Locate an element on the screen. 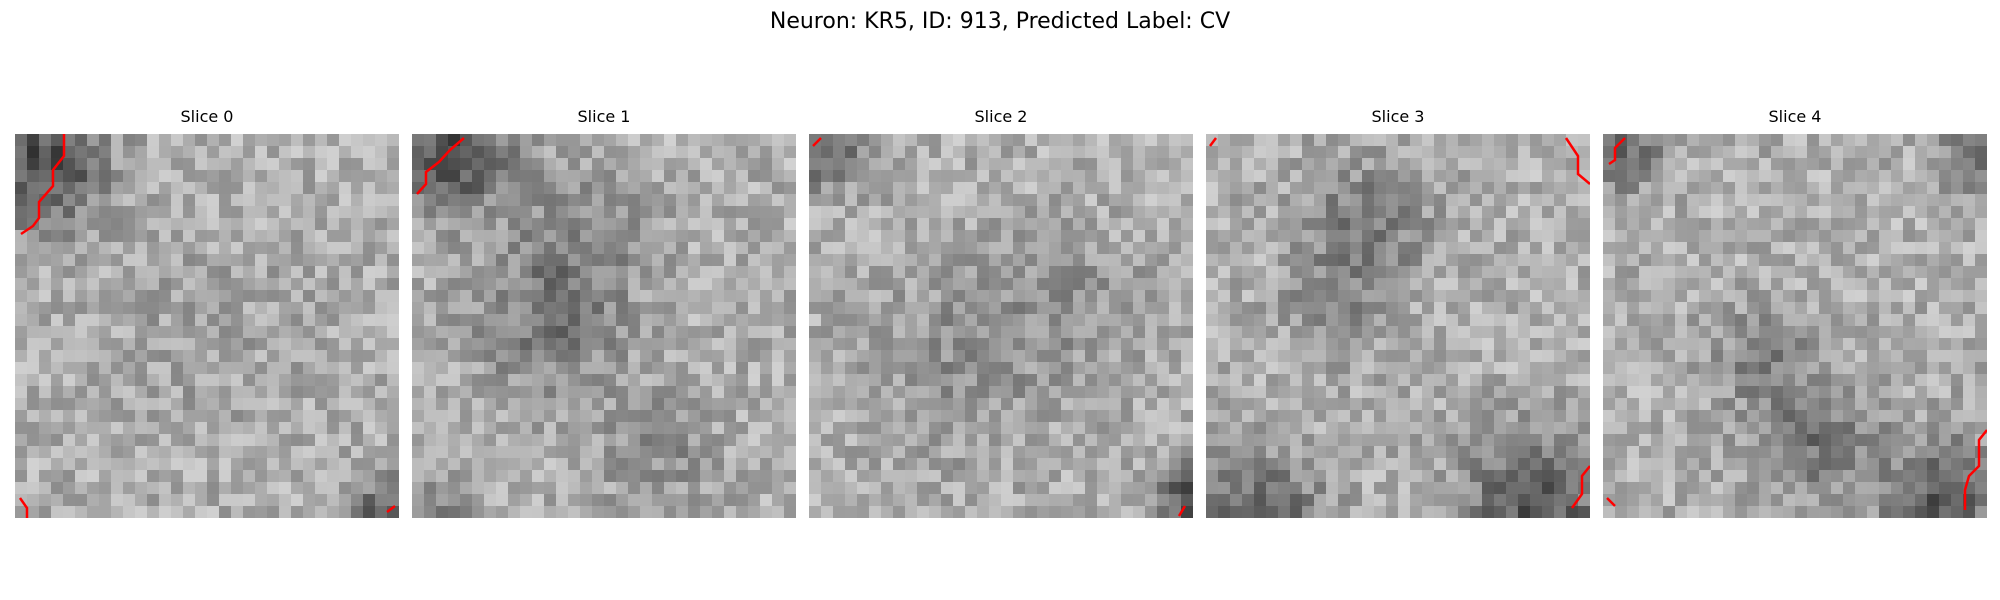 This screenshot has height=600, width=2000. slice-image-4-pixels is located at coordinates (1795, 326).